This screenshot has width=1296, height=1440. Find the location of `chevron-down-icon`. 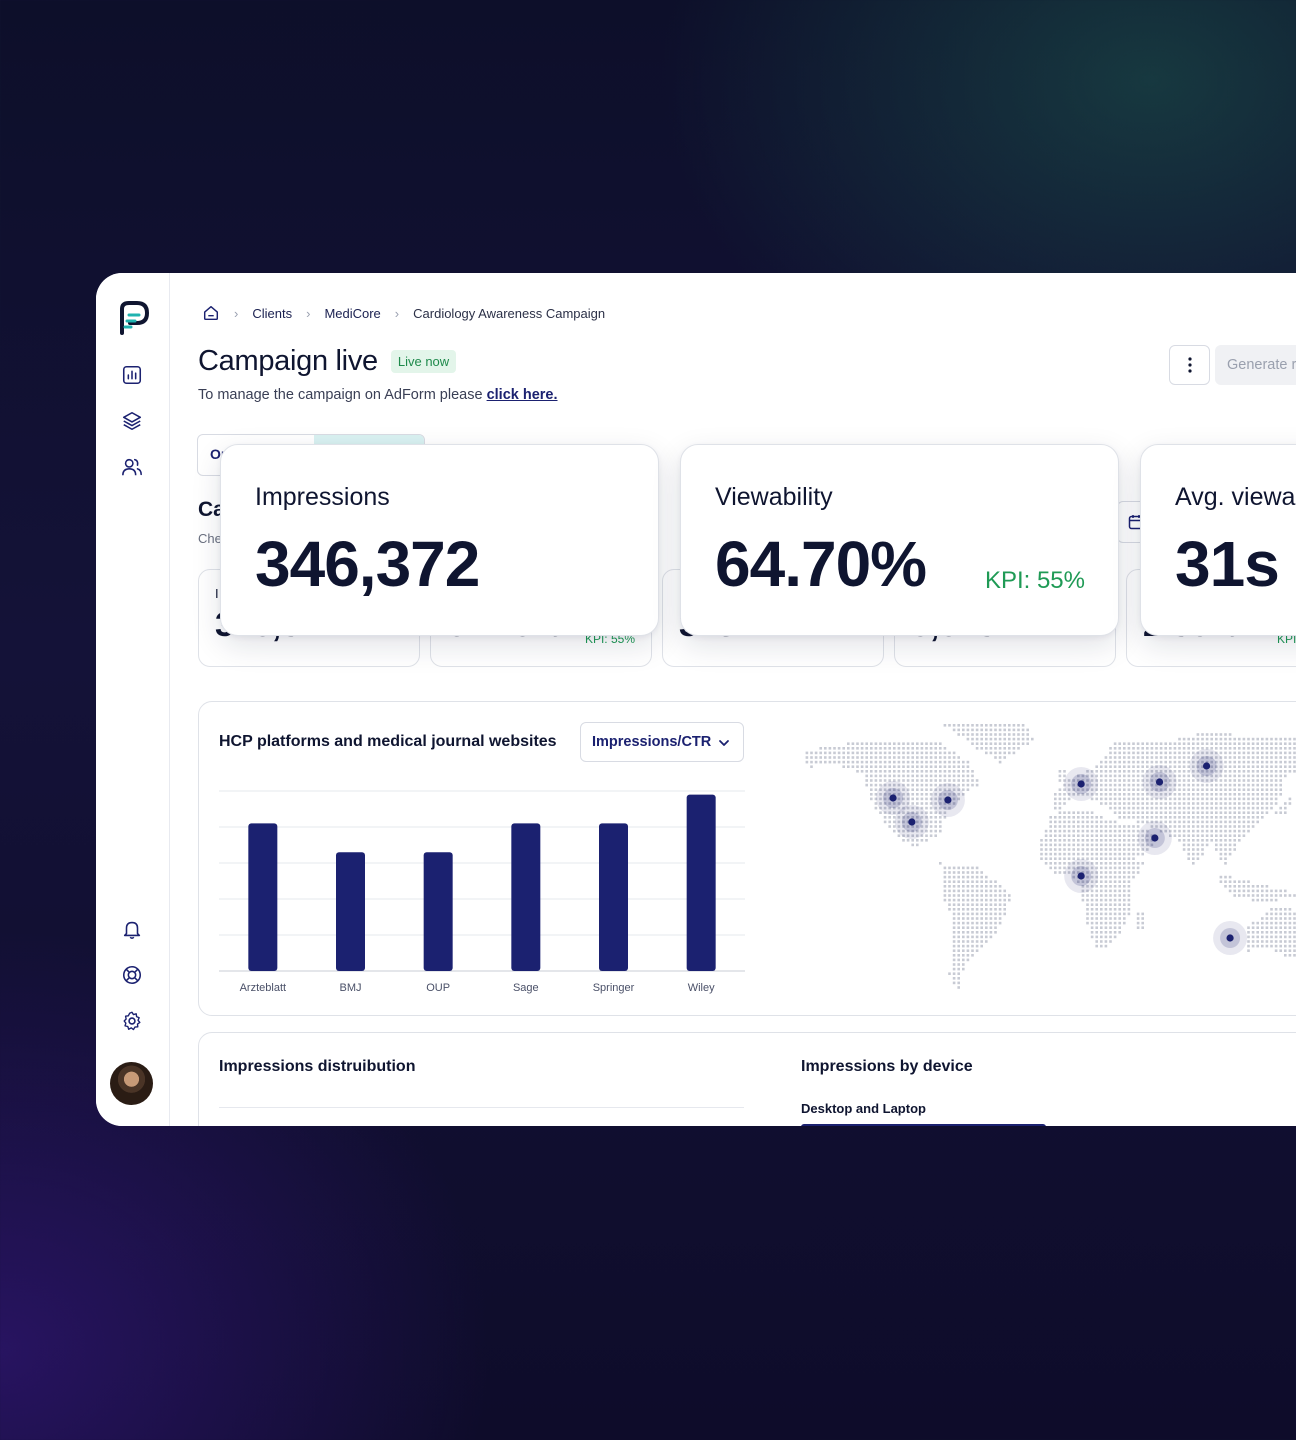

chevron-down-icon is located at coordinates (724, 743).